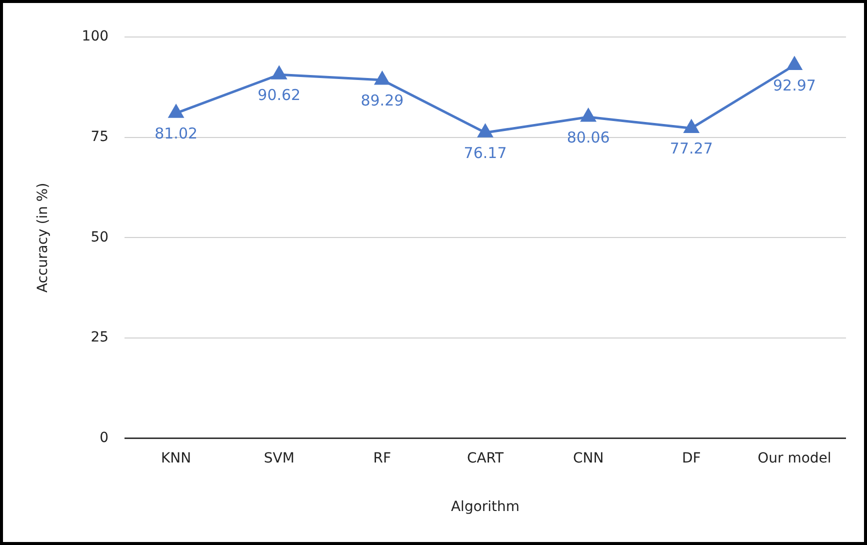 The width and height of the screenshot is (867, 545). Describe the element at coordinates (99, 237) in the screenshot. I see `y-tick-label: 50` at that location.